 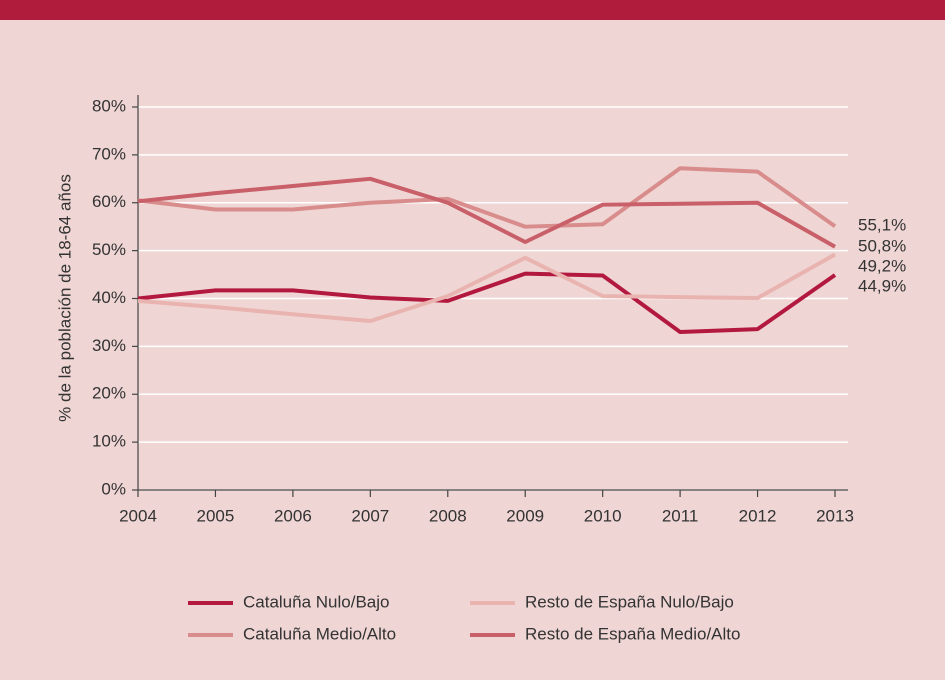 I want to click on y-tick-label: 80%, so click(x=109, y=105).